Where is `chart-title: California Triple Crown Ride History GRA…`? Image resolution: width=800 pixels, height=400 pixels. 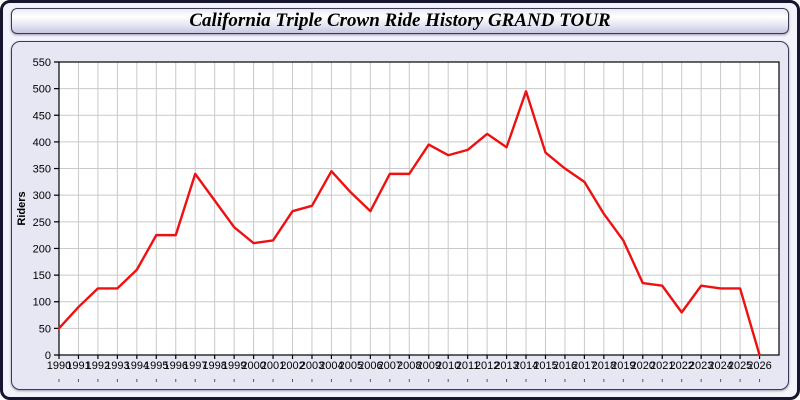
chart-title: California Triple Crown Ride History GRA… is located at coordinates (400, 20).